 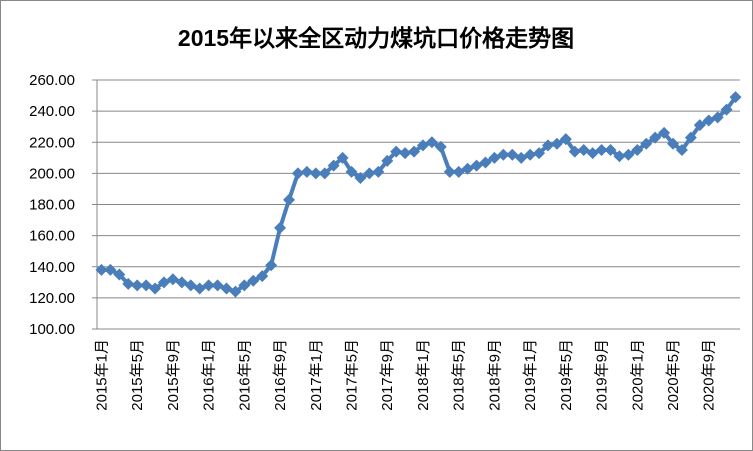 What do you see at coordinates (637, 375) in the screenshot?
I see `x-tick-label: 2020年1月` at bounding box center [637, 375].